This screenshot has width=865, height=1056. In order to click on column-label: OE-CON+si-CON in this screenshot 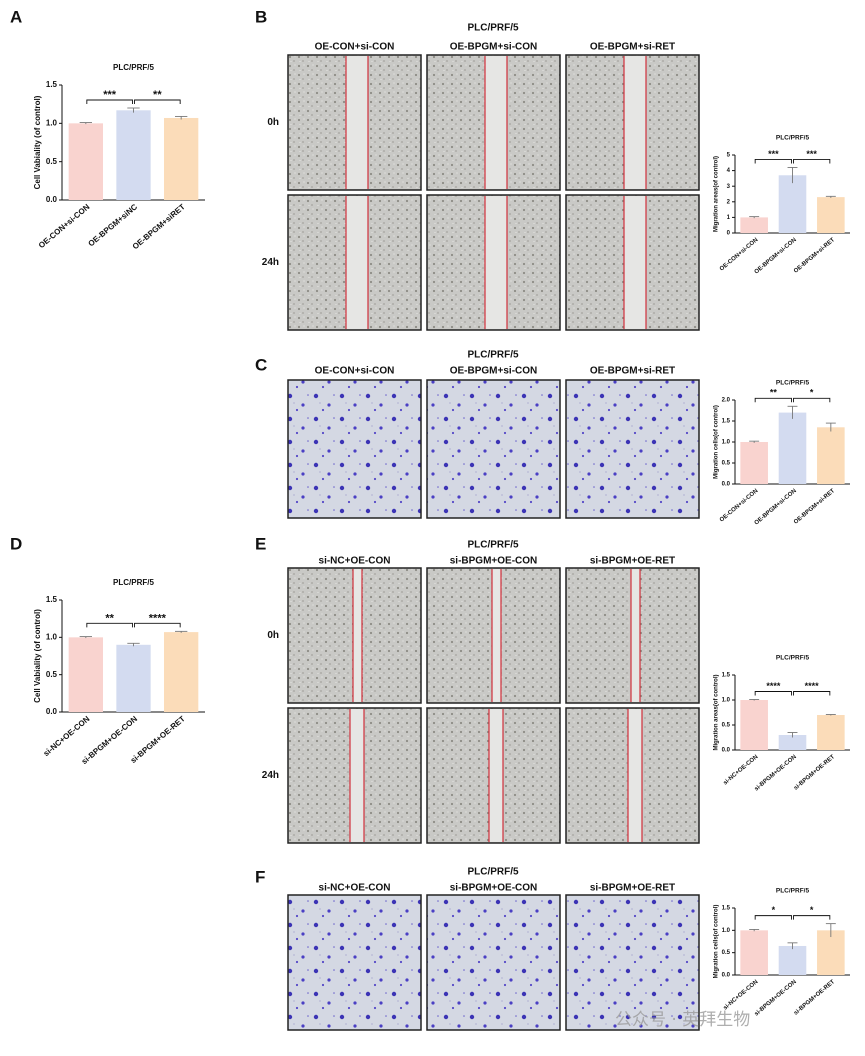, I will do `click(355, 47)`.